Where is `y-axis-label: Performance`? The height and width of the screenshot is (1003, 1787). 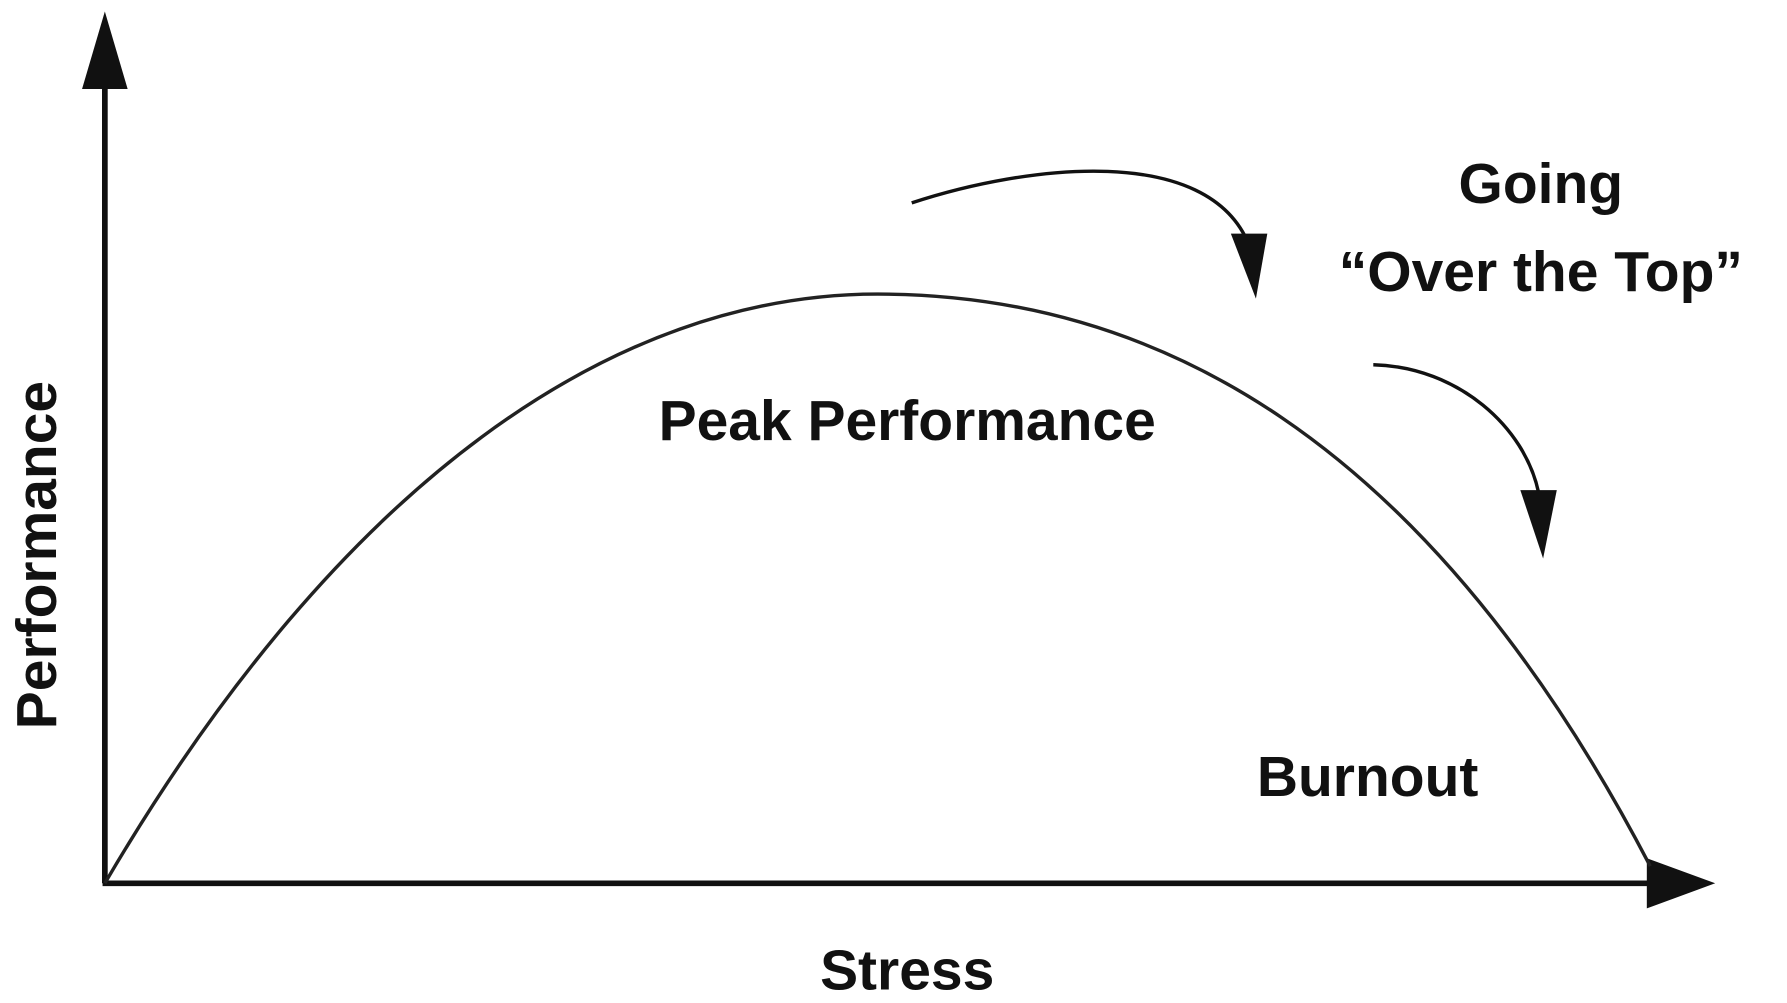
y-axis-label: Performance is located at coordinates (37, 555).